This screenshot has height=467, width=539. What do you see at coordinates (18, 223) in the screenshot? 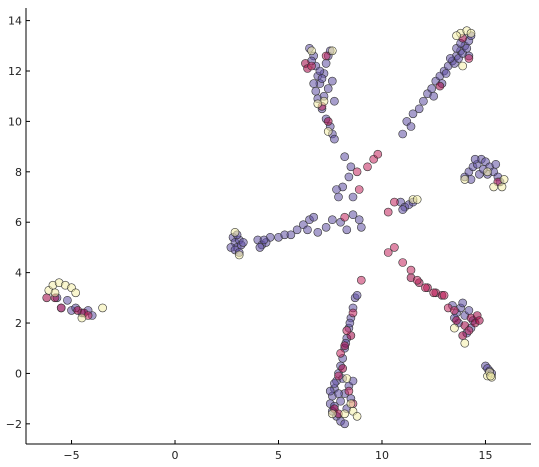
I see `y-axis-ticks: −2 0 2 4 6 8 10 12 14` at bounding box center [18, 223].